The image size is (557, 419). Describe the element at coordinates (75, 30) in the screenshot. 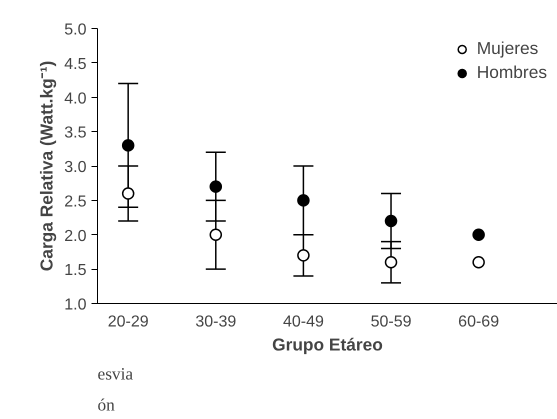

I see `y-tick-label: 5.0` at that location.